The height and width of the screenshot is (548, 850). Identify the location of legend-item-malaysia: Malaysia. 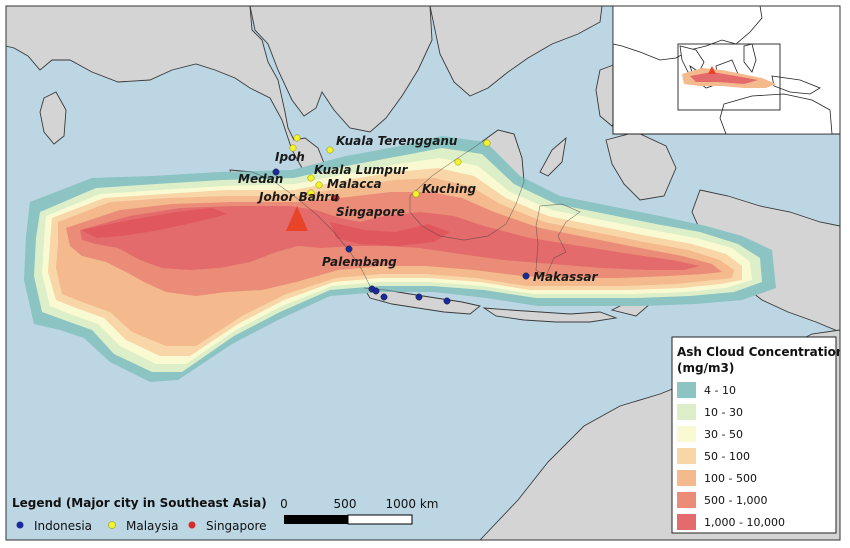
(143, 526).